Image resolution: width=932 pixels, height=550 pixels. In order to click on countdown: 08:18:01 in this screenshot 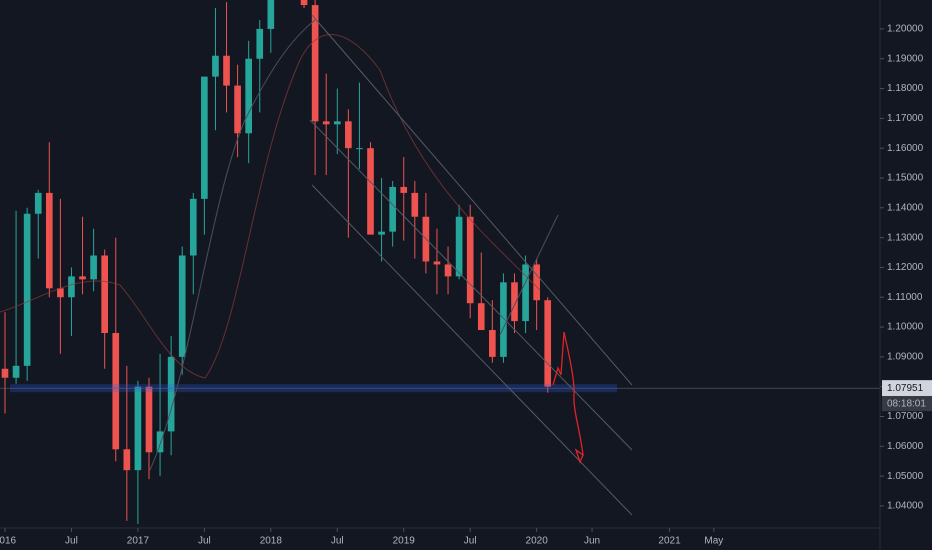, I will do `click(906, 403)`.